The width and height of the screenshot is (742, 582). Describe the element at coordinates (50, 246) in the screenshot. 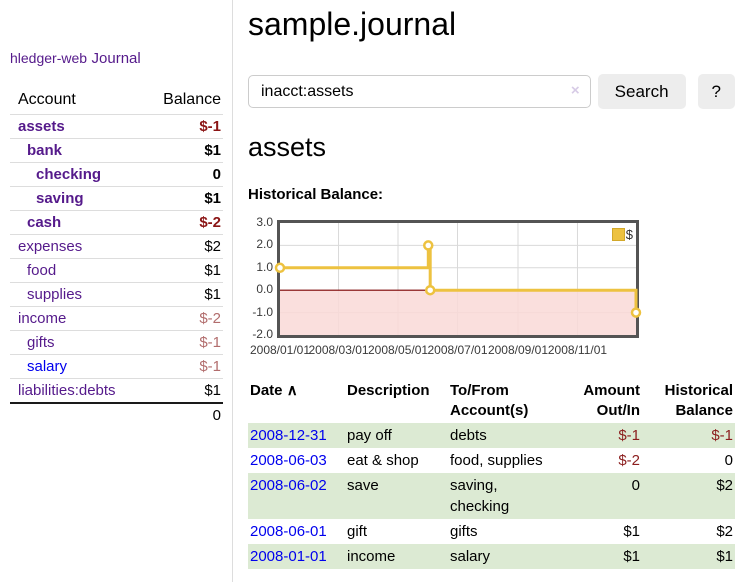

I see `sidebar-account-link: expenses` at that location.